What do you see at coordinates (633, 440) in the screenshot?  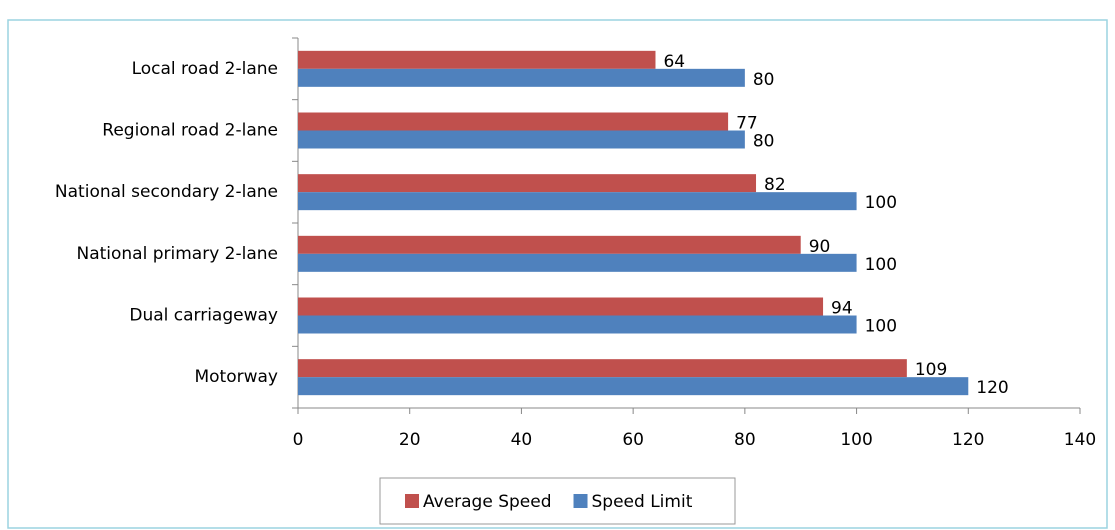 I see `x-tick-label: 60` at bounding box center [633, 440].